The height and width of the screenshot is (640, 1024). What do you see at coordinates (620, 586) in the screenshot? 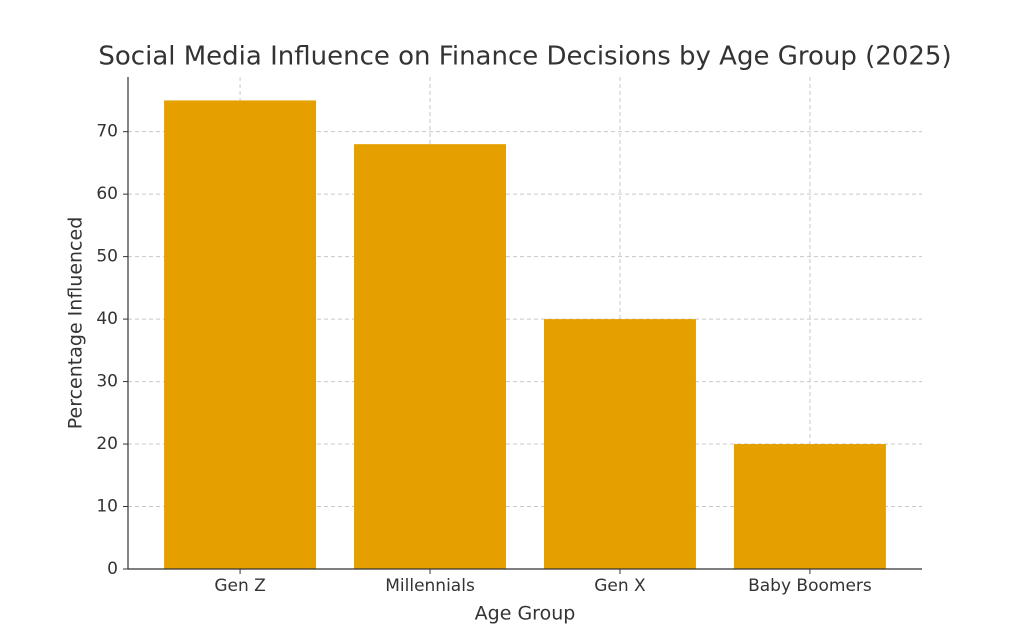
I see `x-tick-label: Gen X` at bounding box center [620, 586].